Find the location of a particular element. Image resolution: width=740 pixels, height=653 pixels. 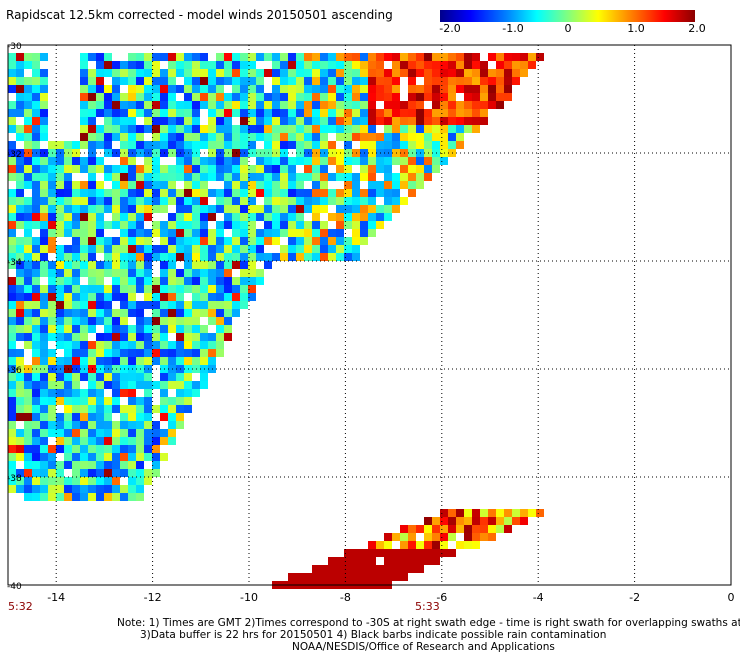

colorbar-tick-label: 1.0 is located at coordinates (636, 28).